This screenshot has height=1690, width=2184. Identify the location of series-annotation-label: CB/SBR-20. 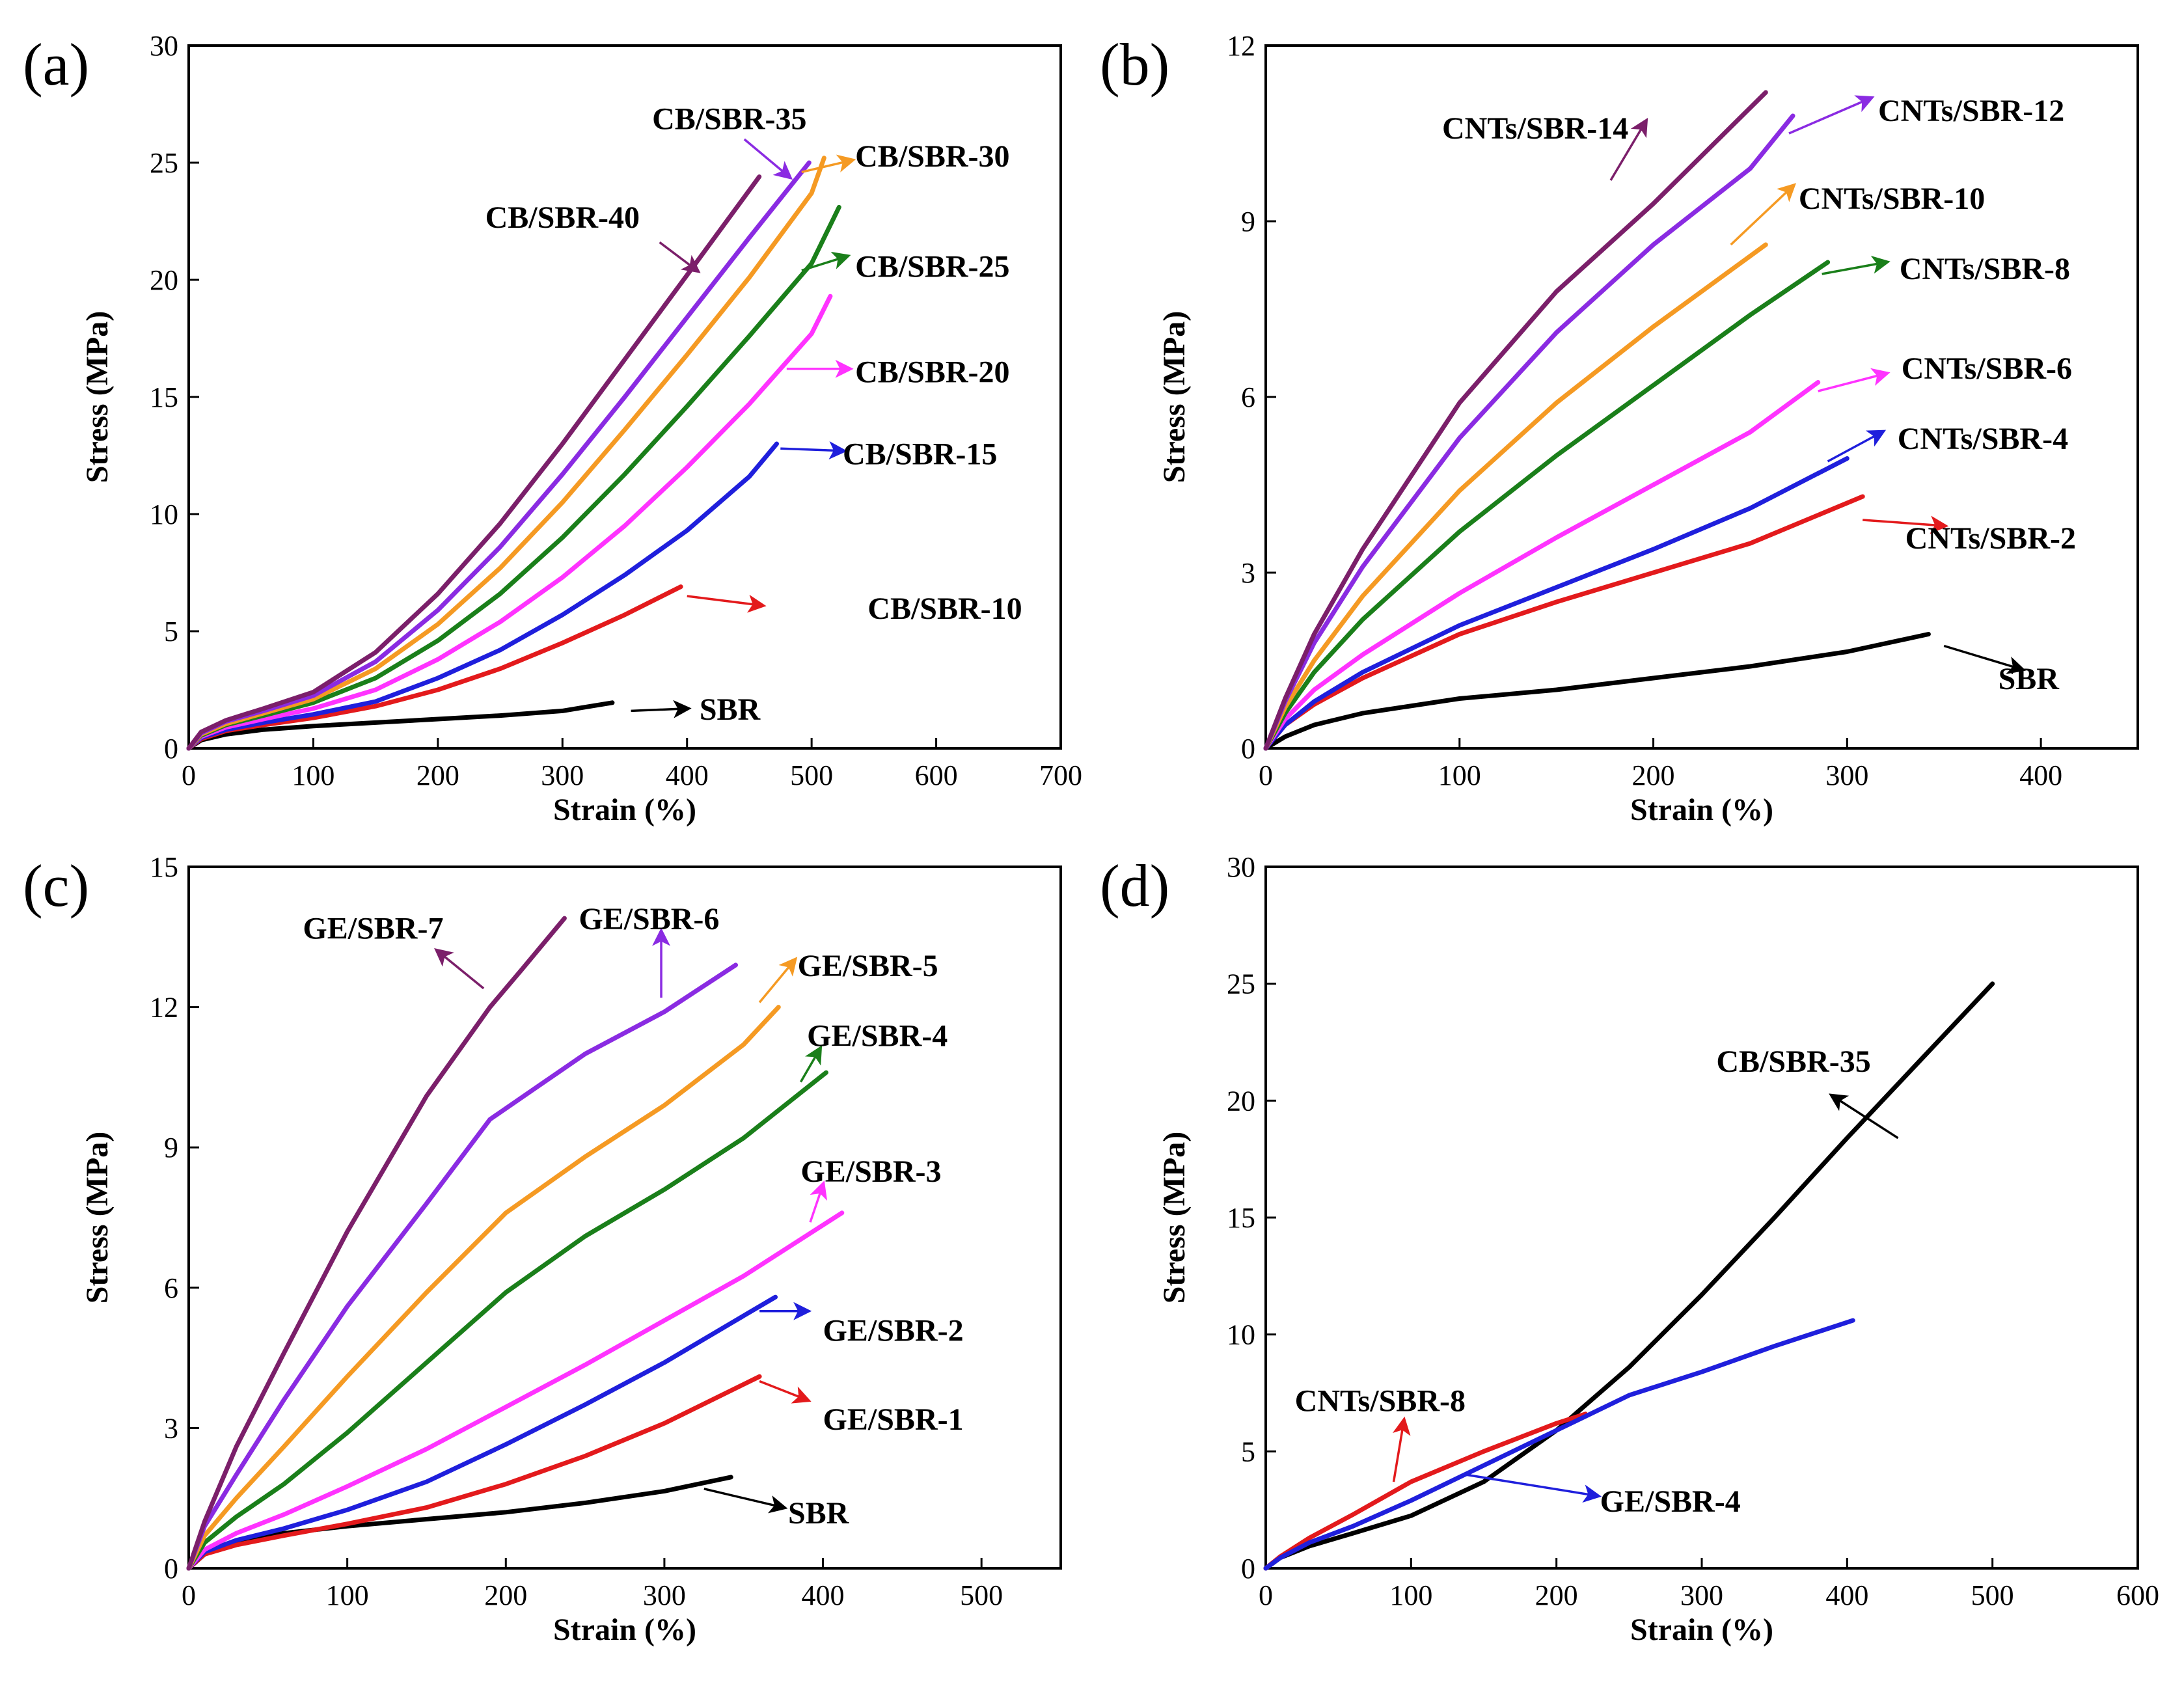
(932, 372).